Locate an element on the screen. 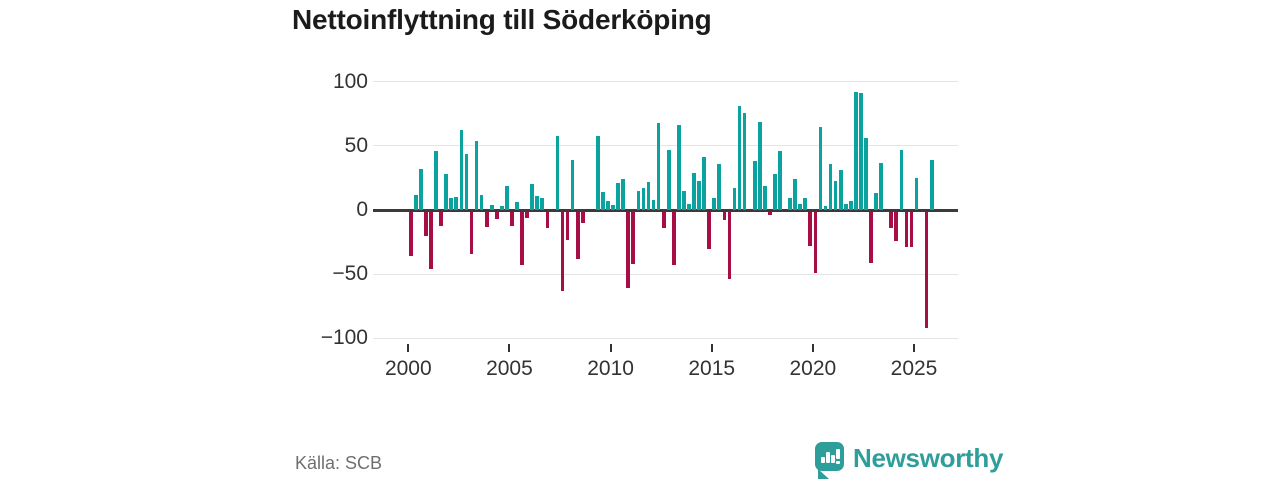 The height and width of the screenshot is (481, 1280). x-tick-2010 is located at coordinates (610, 348).